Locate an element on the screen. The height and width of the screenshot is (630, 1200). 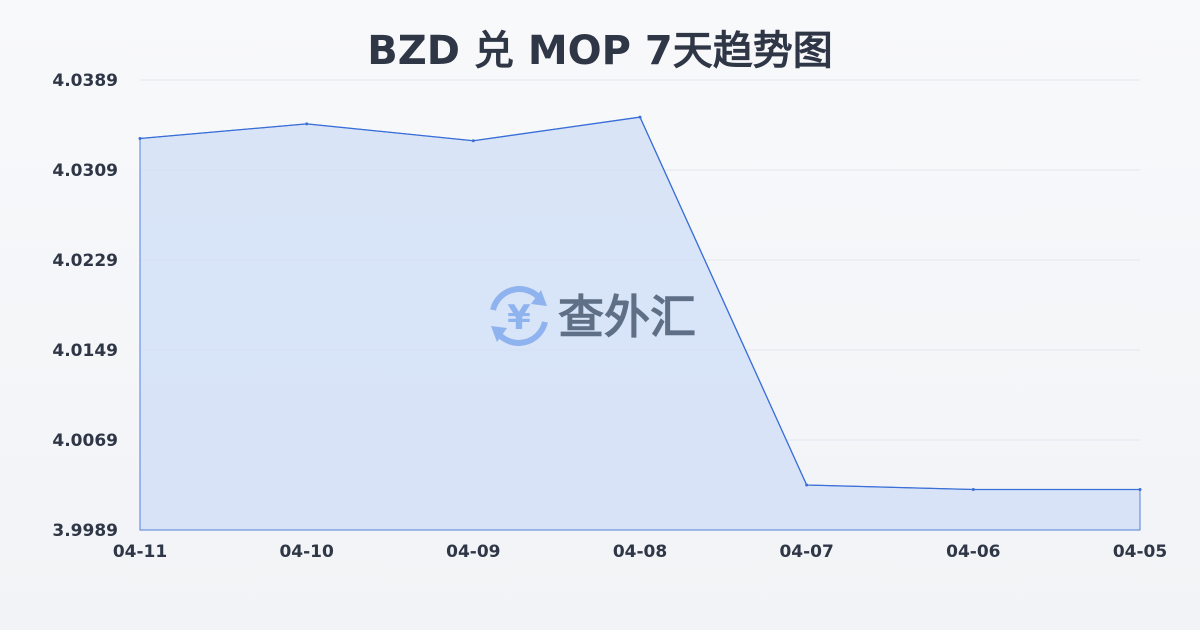
watermark-text: 查外汇 is located at coordinates (627, 317).